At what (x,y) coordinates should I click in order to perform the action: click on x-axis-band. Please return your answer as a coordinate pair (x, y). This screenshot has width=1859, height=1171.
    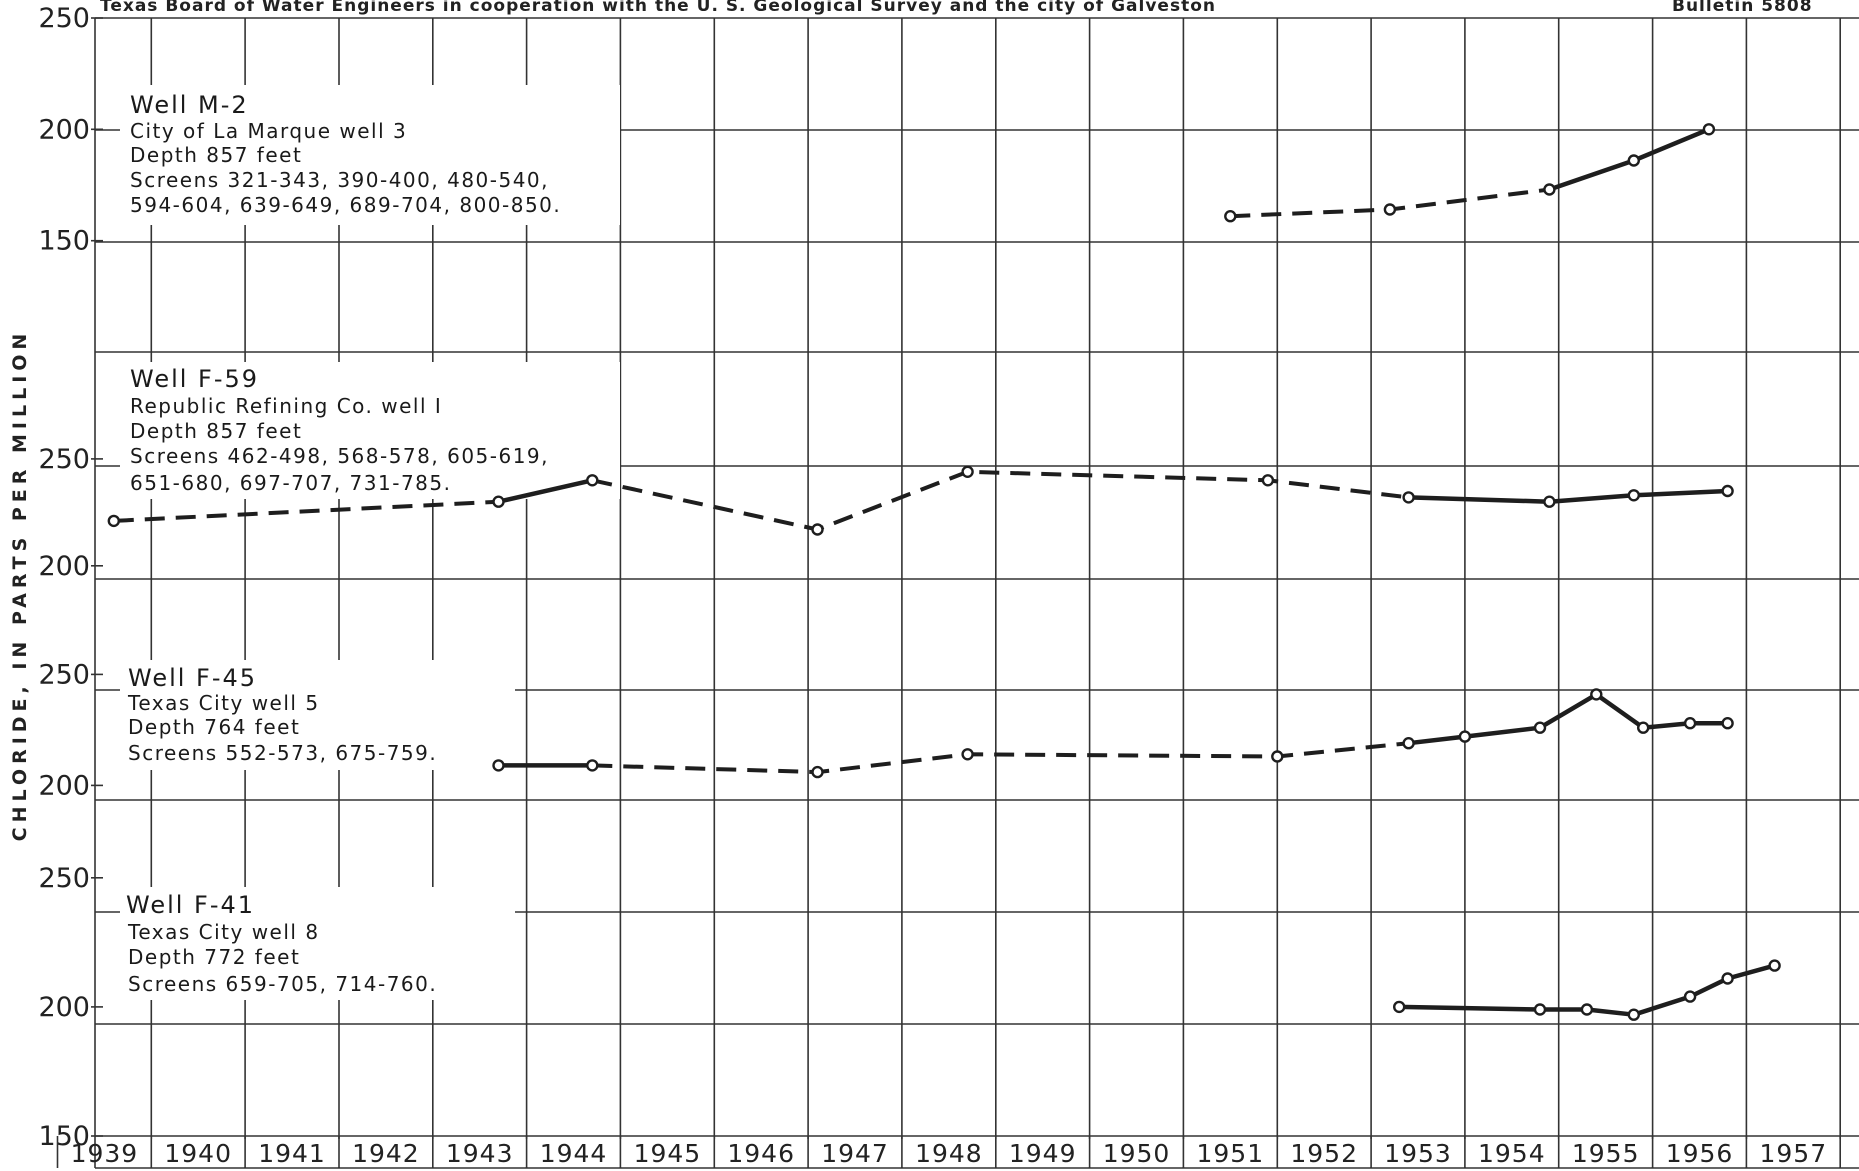
    Looking at the image, I should click on (977, 1153).